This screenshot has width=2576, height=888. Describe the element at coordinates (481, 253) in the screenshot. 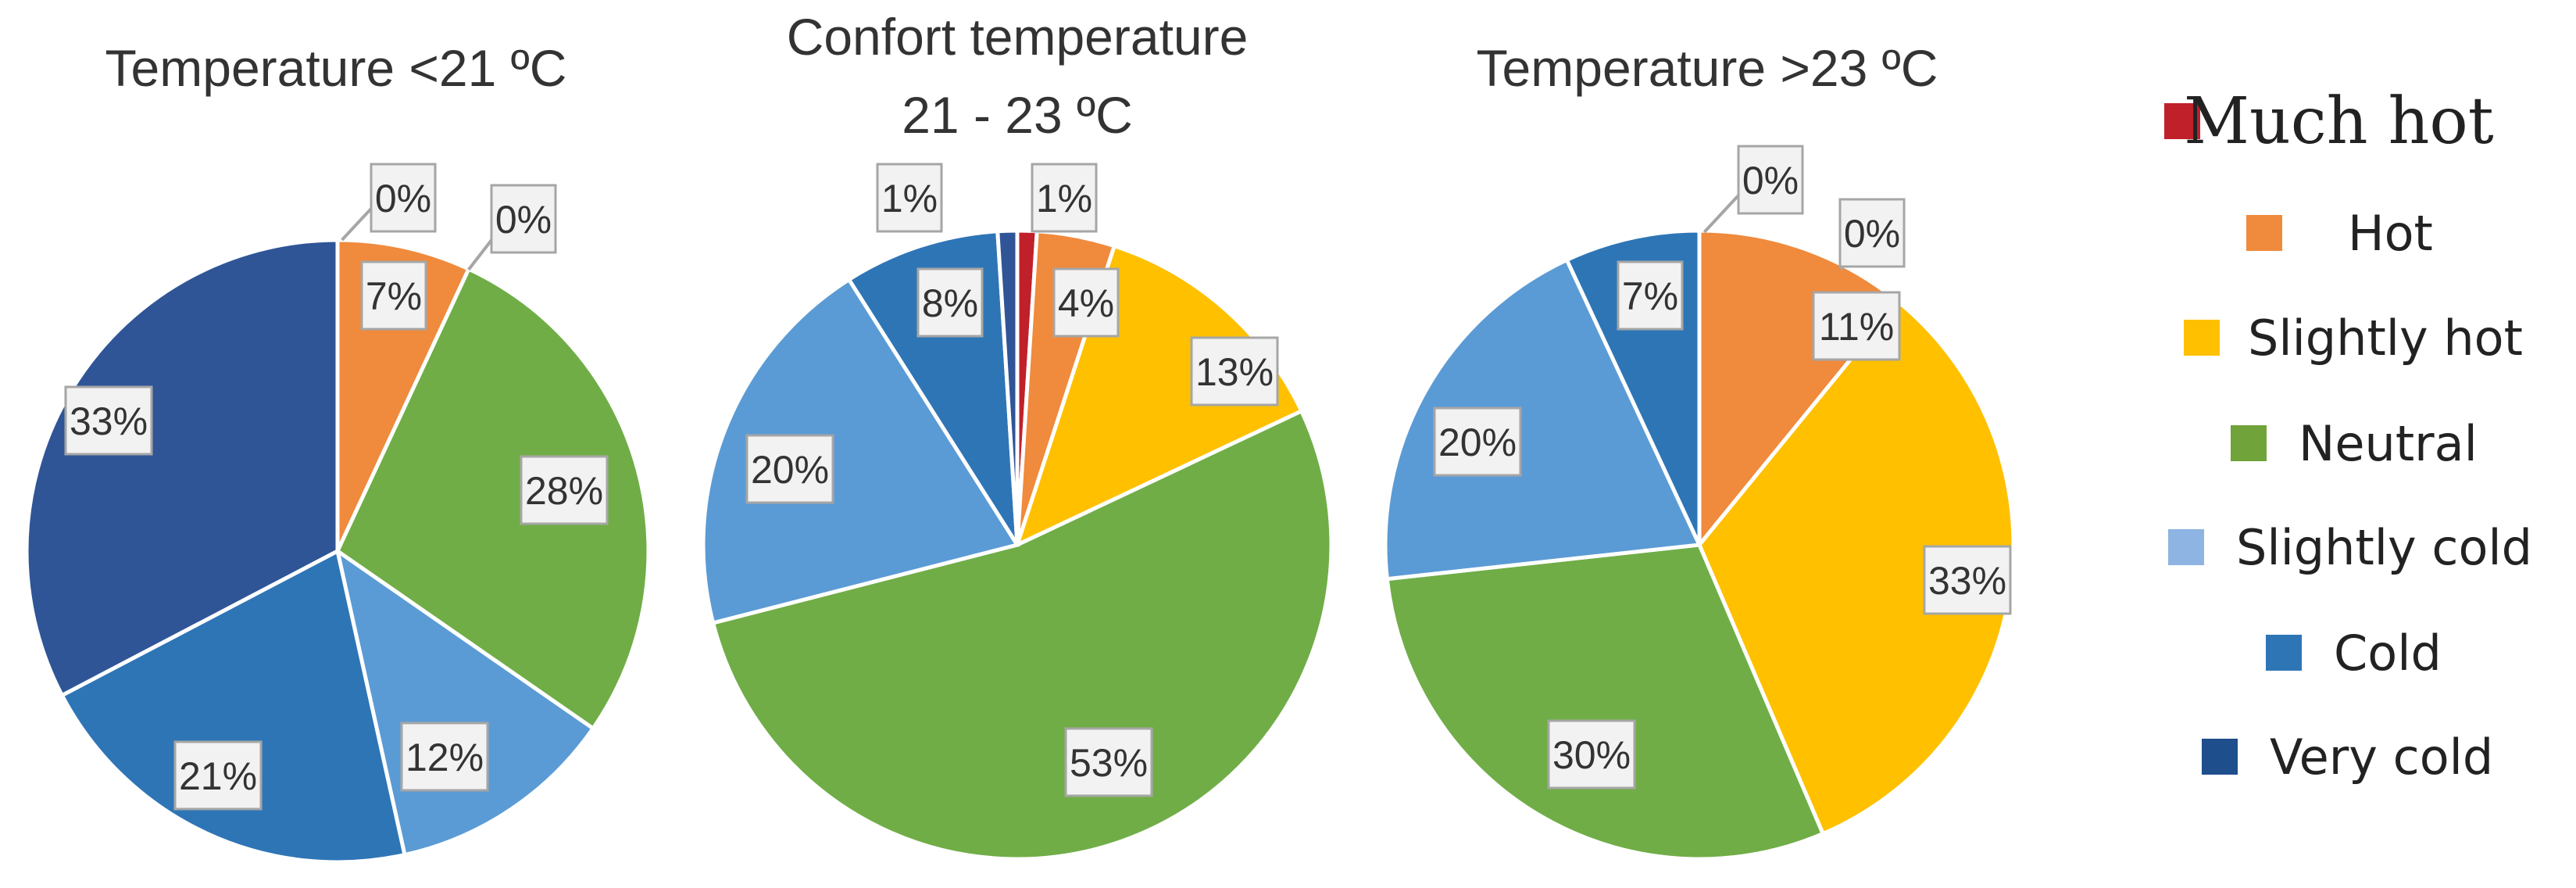

I see `leader-line` at that location.